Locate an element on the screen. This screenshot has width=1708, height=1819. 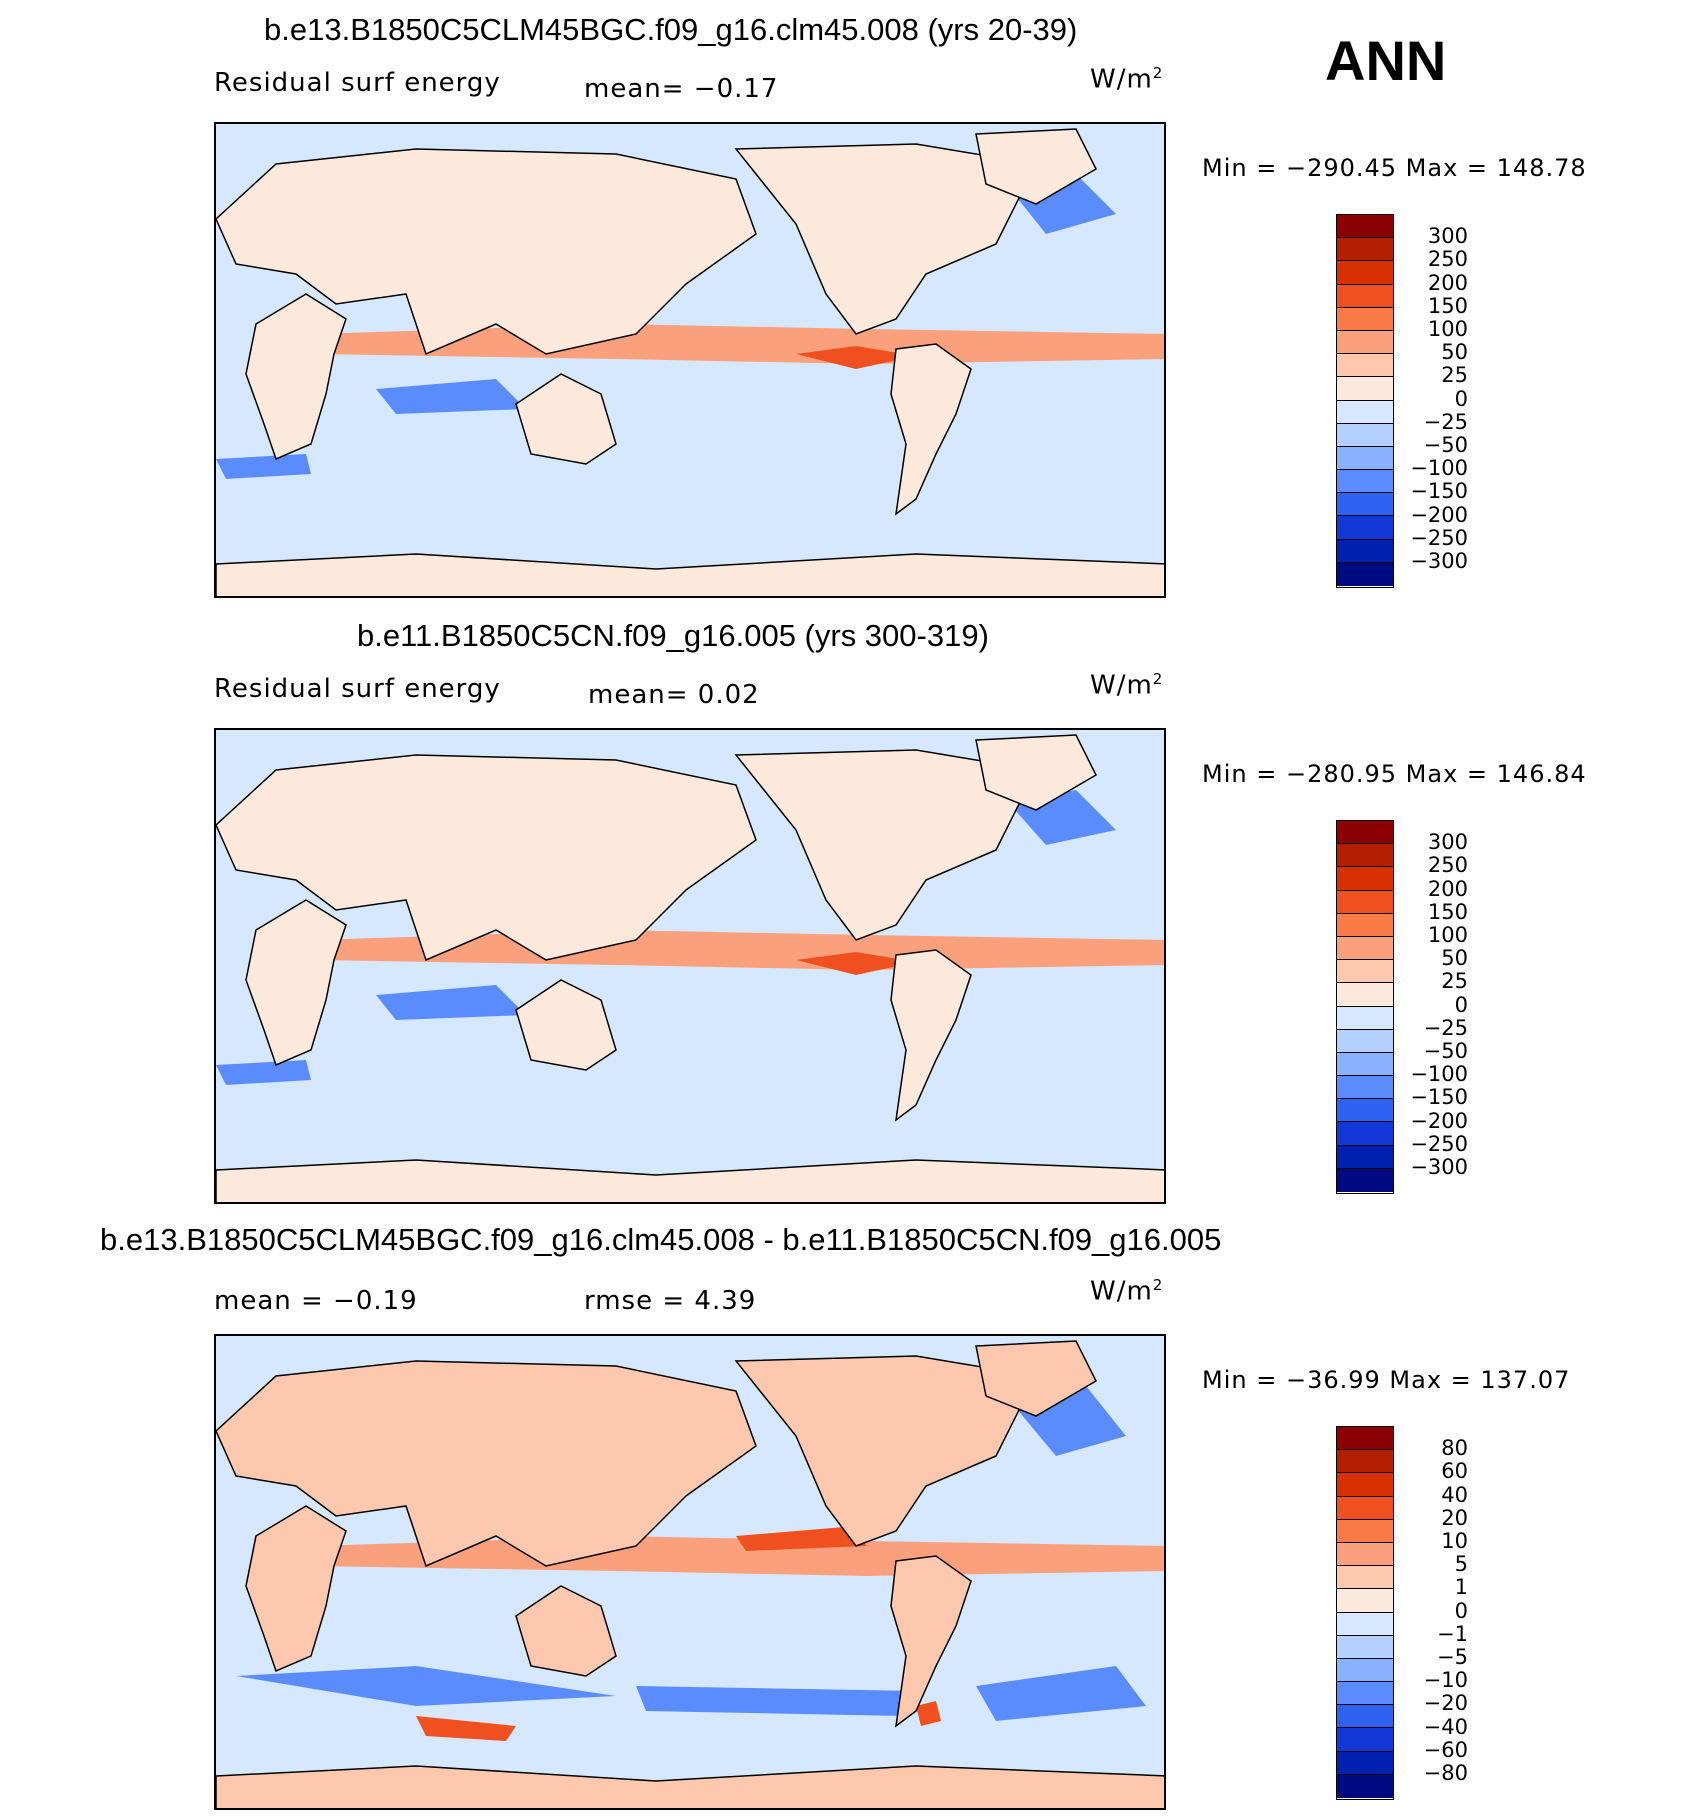
panel2-colorbar is located at coordinates (1365, 1007).